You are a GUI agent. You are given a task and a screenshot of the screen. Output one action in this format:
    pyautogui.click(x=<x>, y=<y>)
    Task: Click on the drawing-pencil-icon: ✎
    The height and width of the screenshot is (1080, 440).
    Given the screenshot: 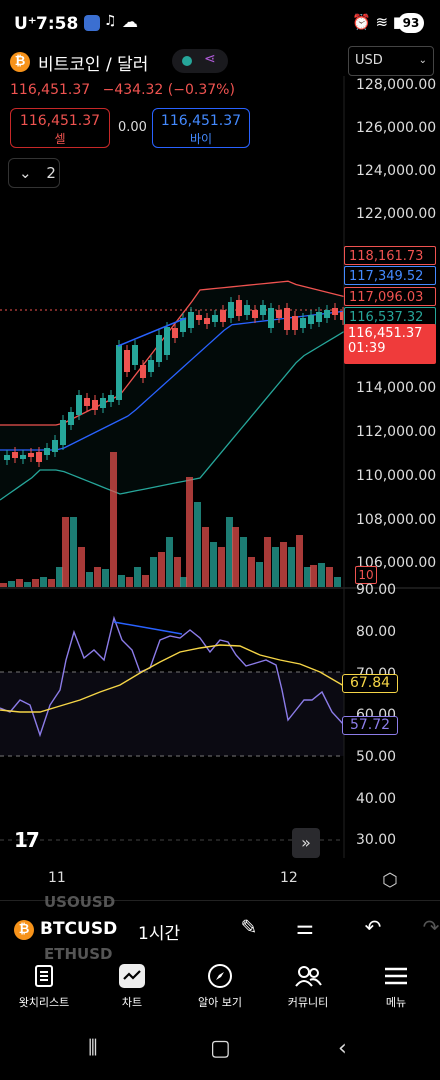 What is the action you would take?
    pyautogui.click(x=249, y=927)
    